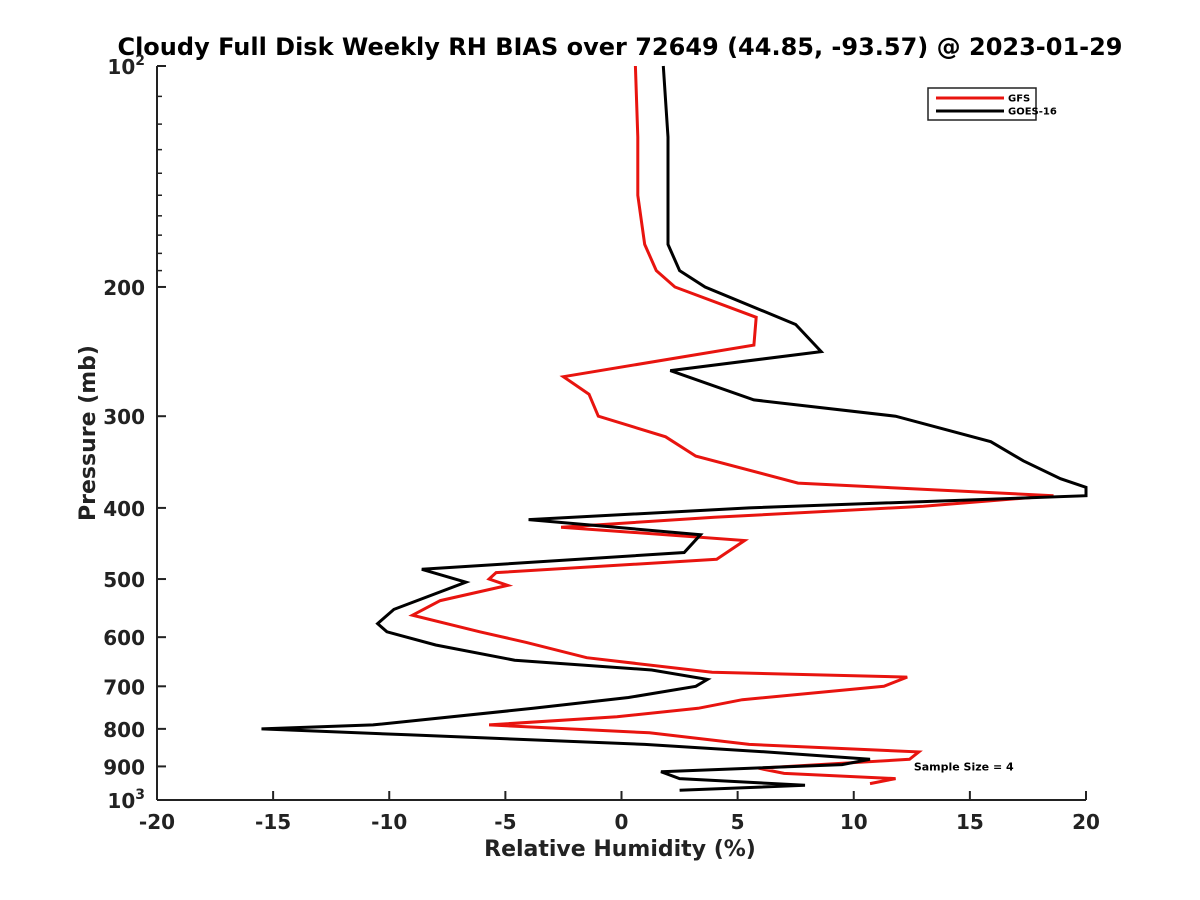  What do you see at coordinates (124, 767) in the screenshot?
I see `y-tick-label: 900` at bounding box center [124, 767].